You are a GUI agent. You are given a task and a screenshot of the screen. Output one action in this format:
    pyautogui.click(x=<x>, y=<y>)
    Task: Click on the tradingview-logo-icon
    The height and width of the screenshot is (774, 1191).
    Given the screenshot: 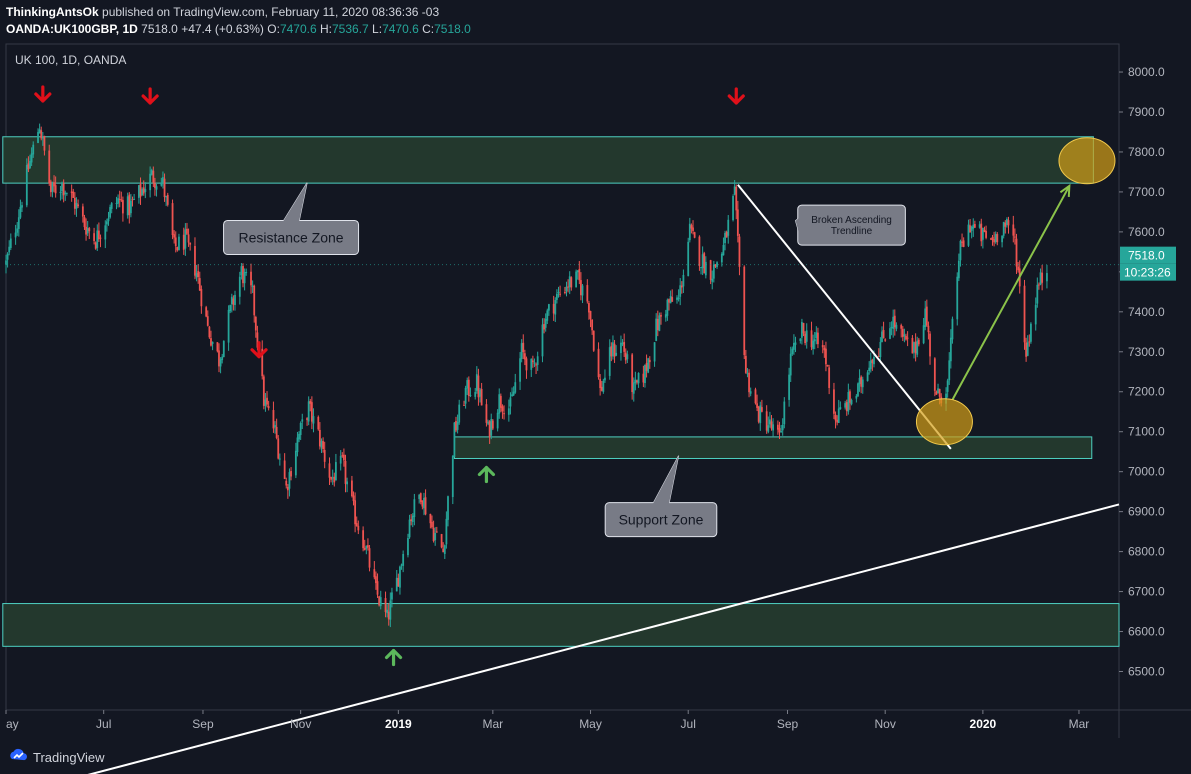 What is the action you would take?
    pyautogui.click(x=19, y=756)
    